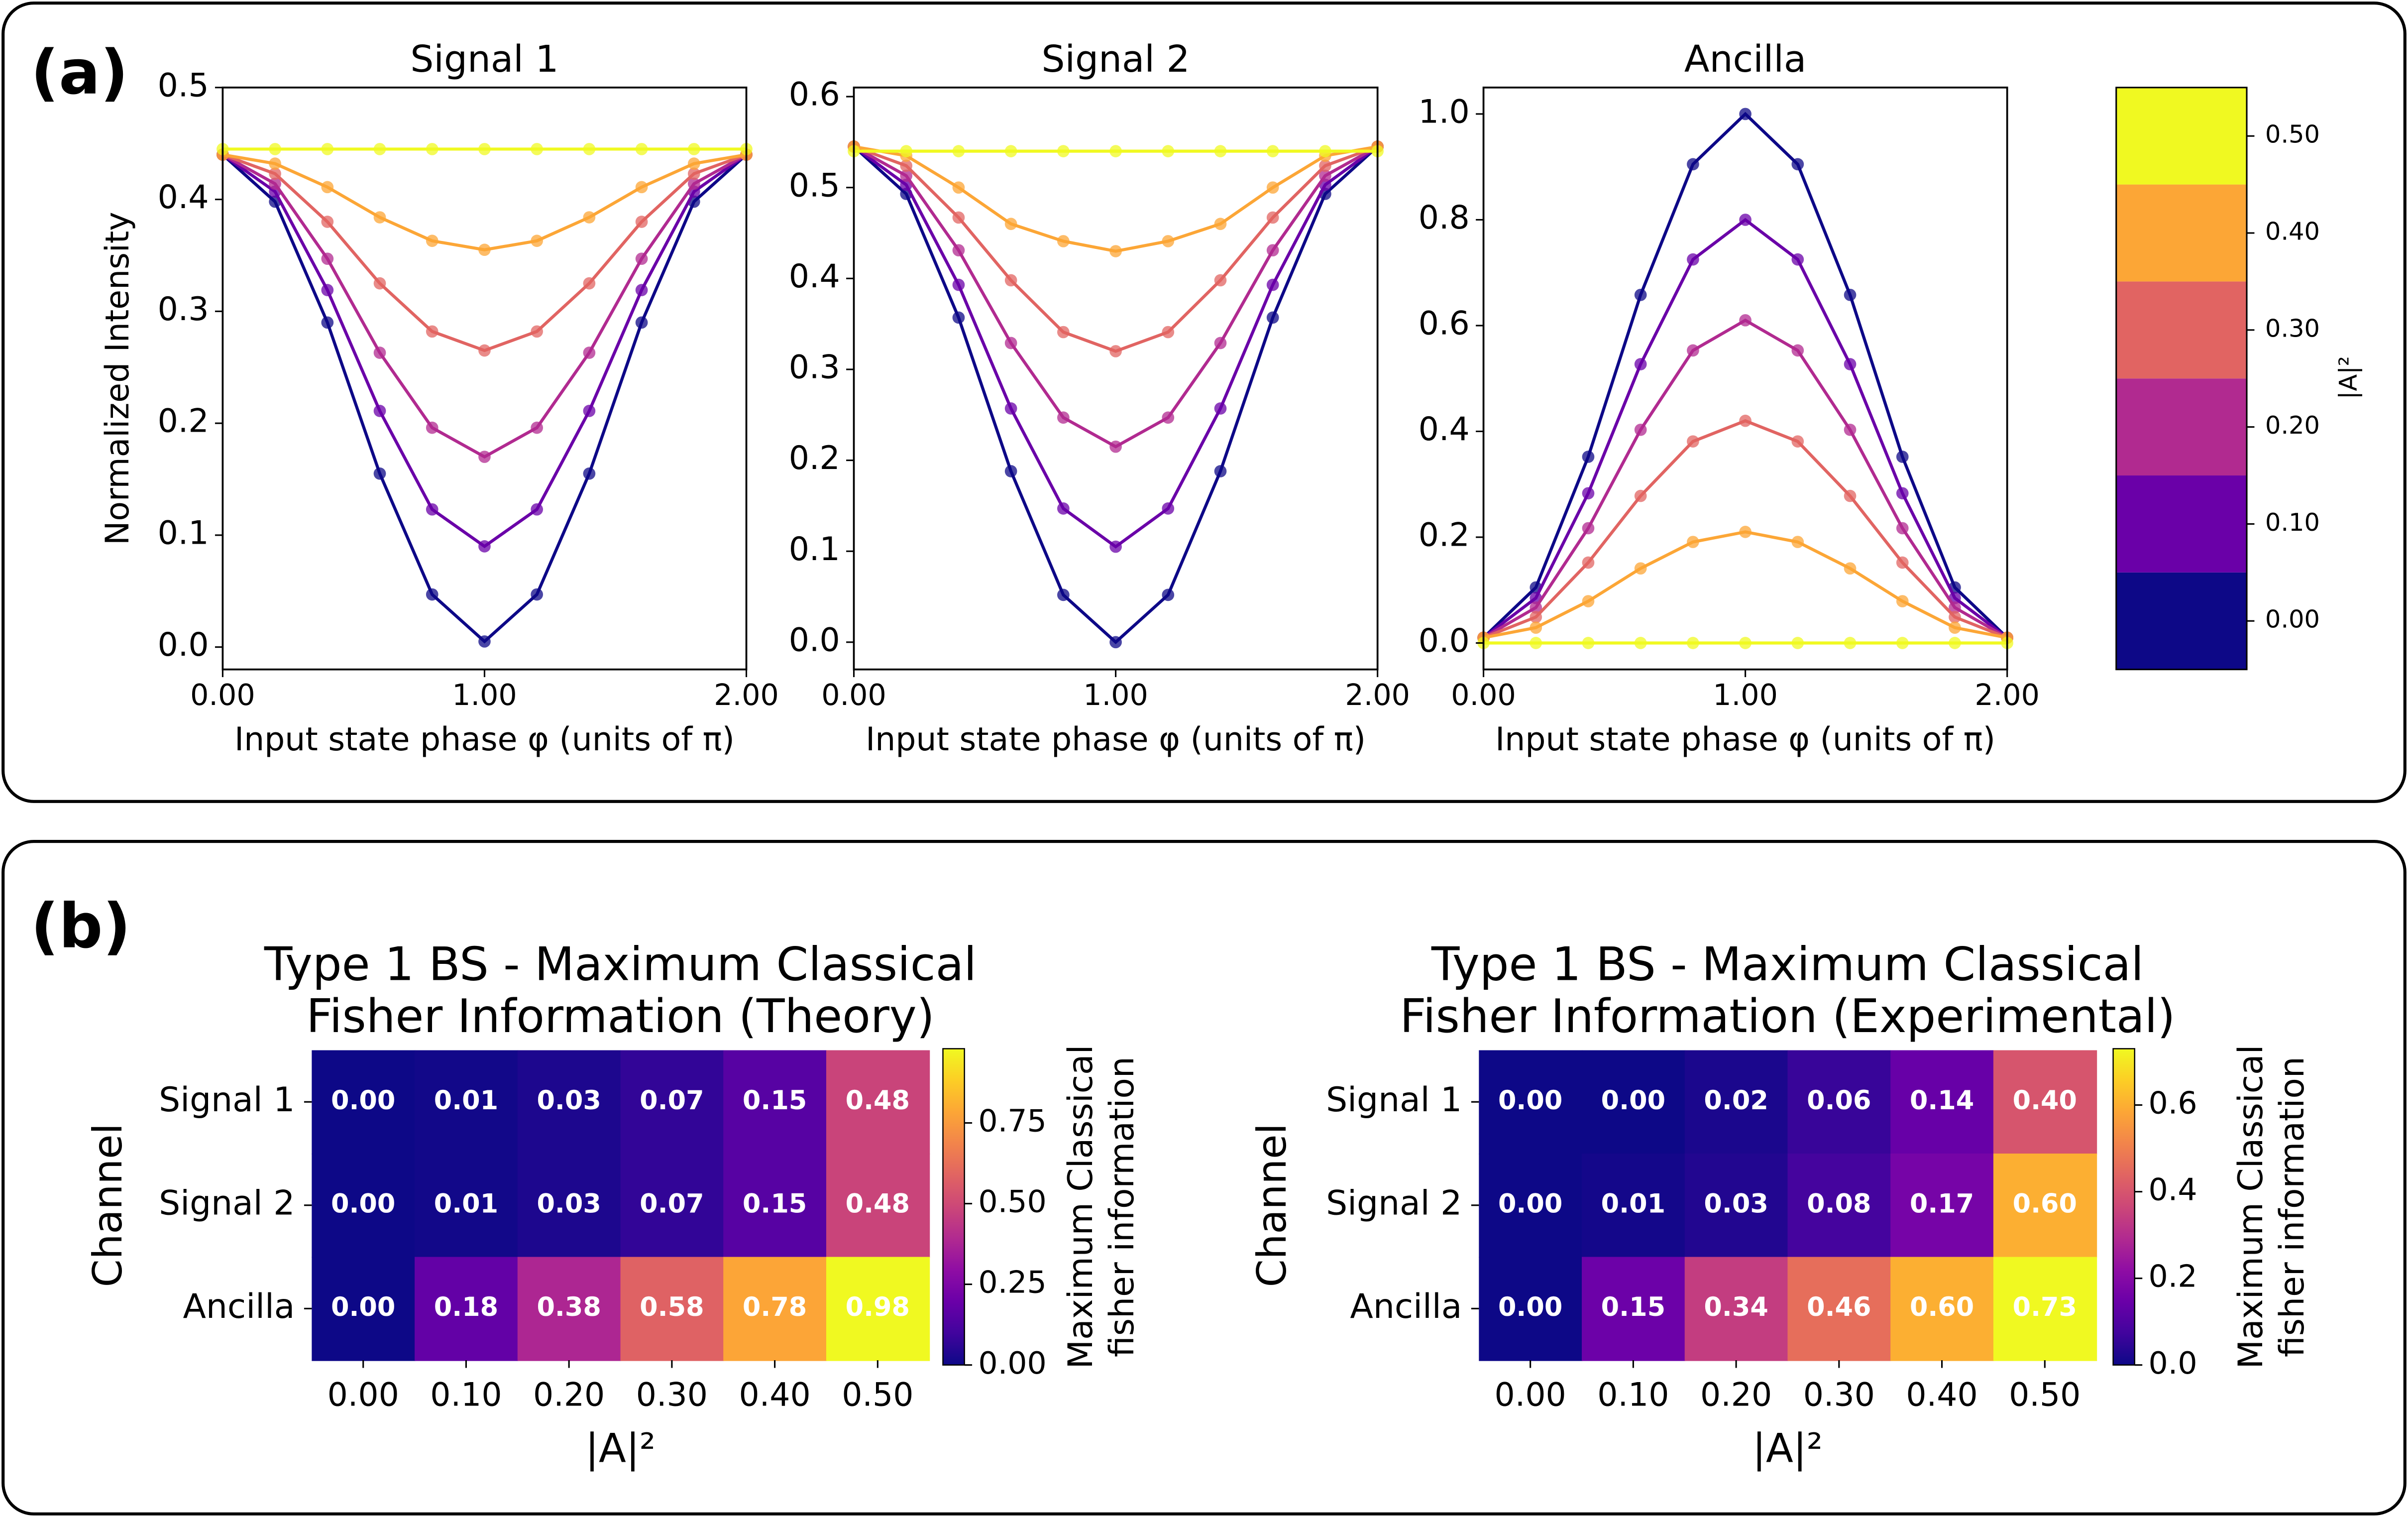 The image size is (2408, 1517). Describe the element at coordinates (227, 1100) in the screenshot. I see `y-tick-label: Signal 1` at that location.